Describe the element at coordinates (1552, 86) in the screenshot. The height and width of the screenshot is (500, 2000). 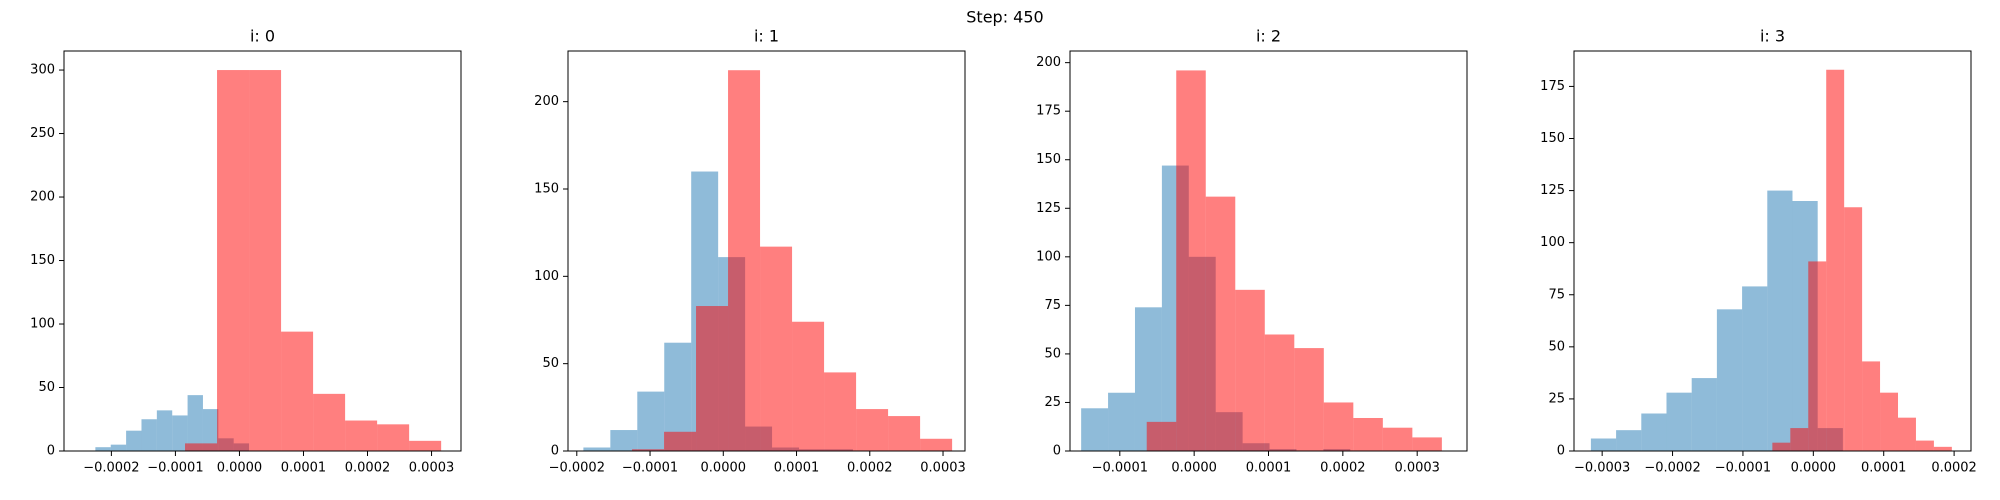
I see `y-tick-label: 175` at that location.